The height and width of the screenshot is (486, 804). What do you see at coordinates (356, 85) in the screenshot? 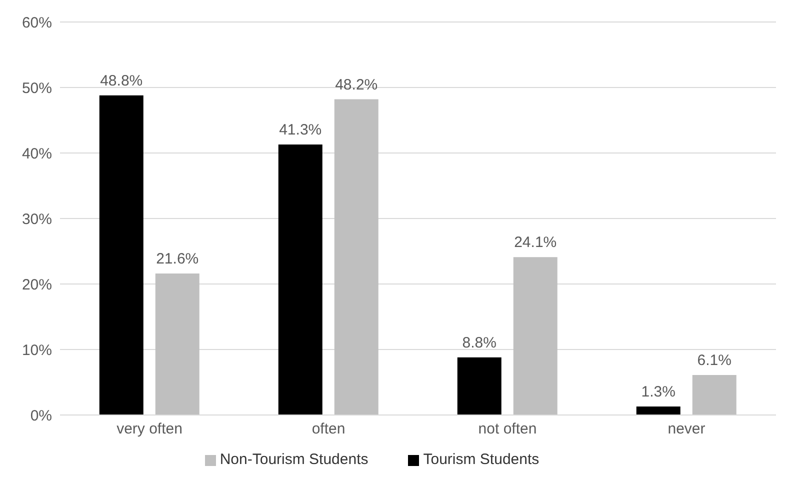
I see `data-label: 48.2%` at bounding box center [356, 85].